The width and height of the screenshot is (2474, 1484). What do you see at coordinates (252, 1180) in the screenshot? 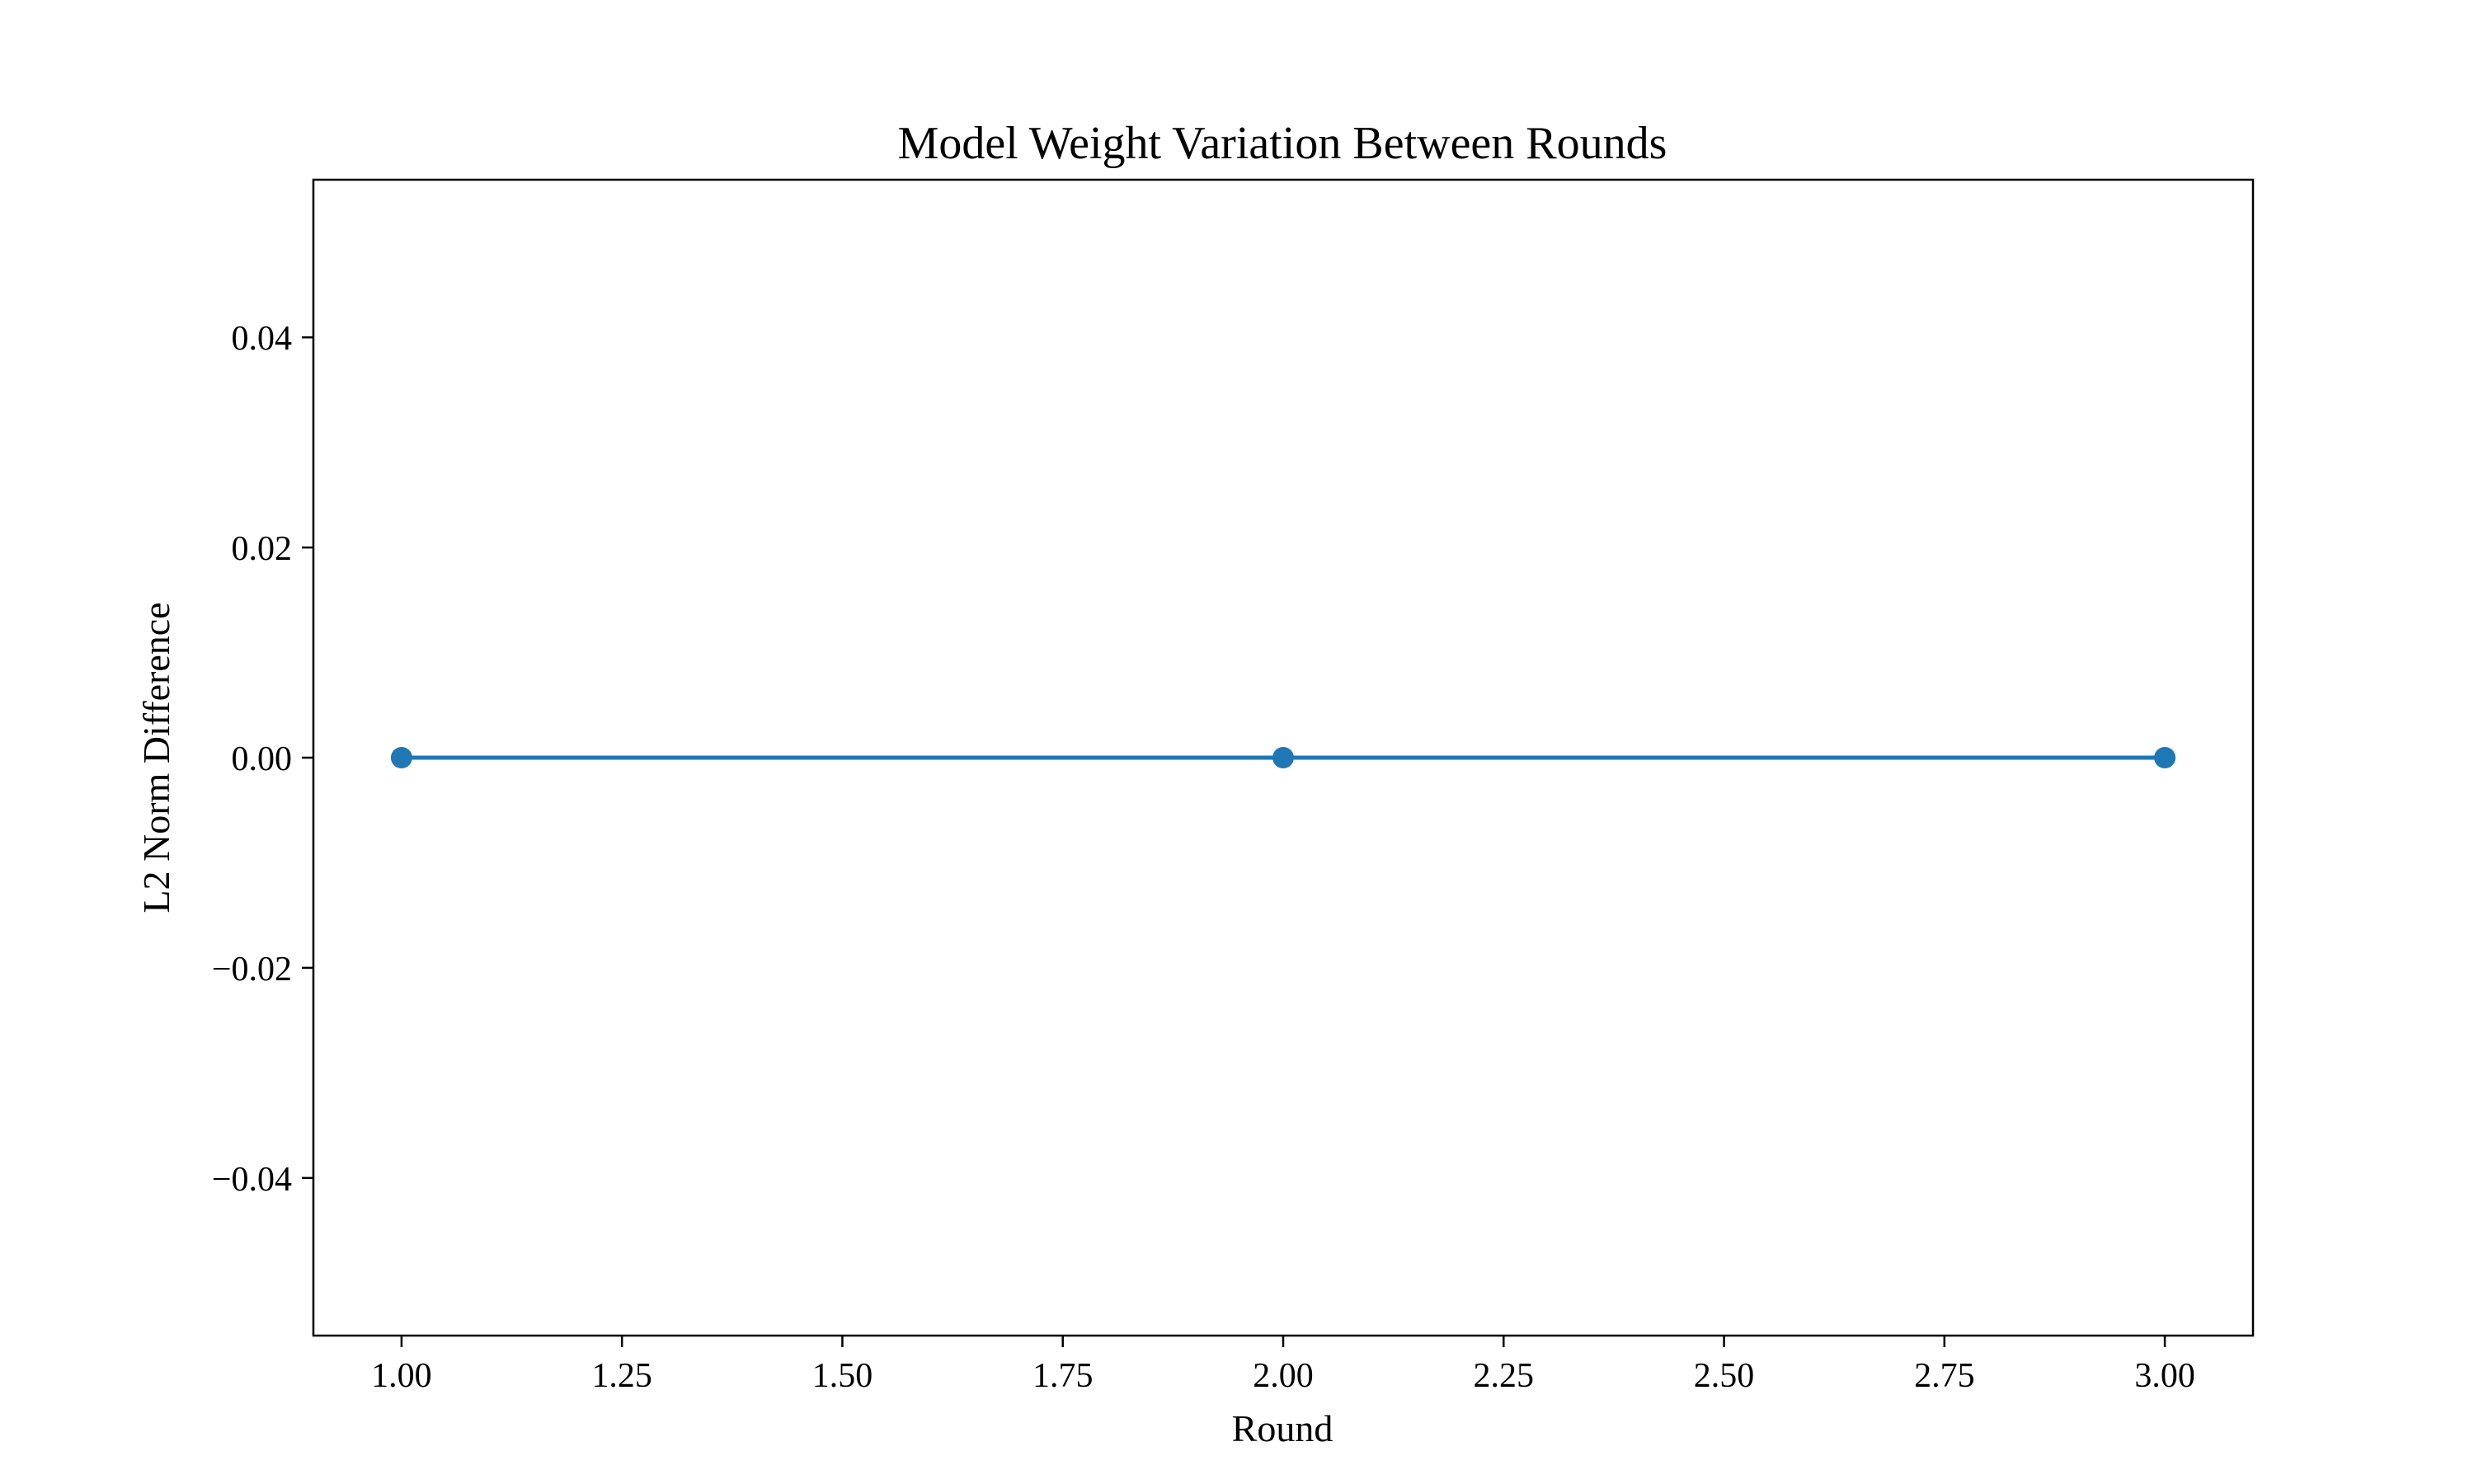
I see `y-tick-label: −0.04` at bounding box center [252, 1180].